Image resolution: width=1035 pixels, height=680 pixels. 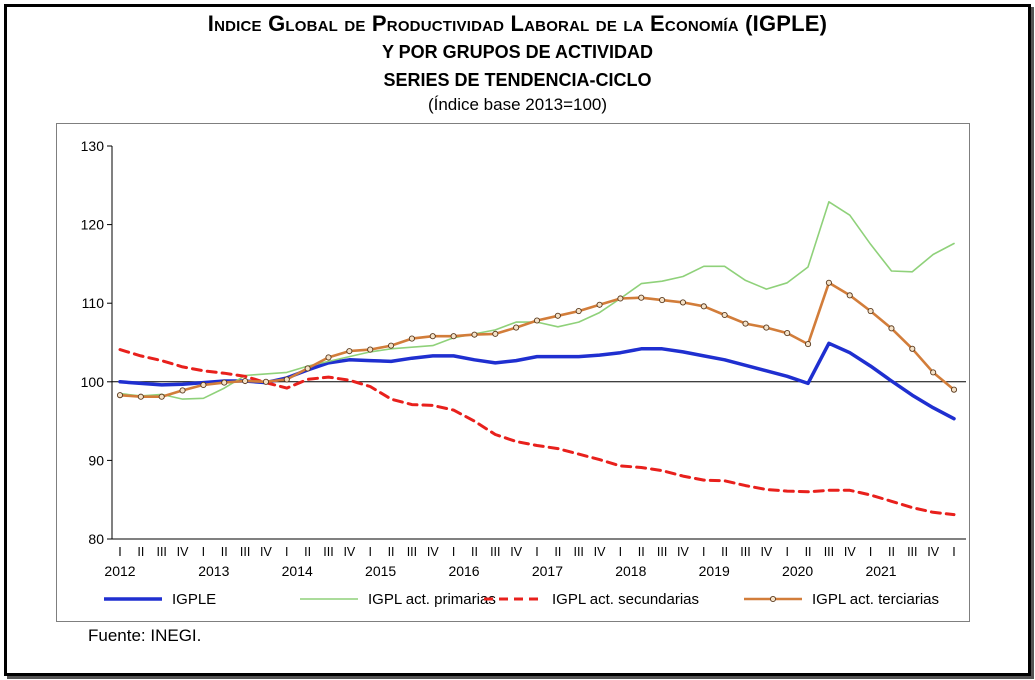 I want to click on source-note: Fuente: INEGI., so click(x=145, y=635).